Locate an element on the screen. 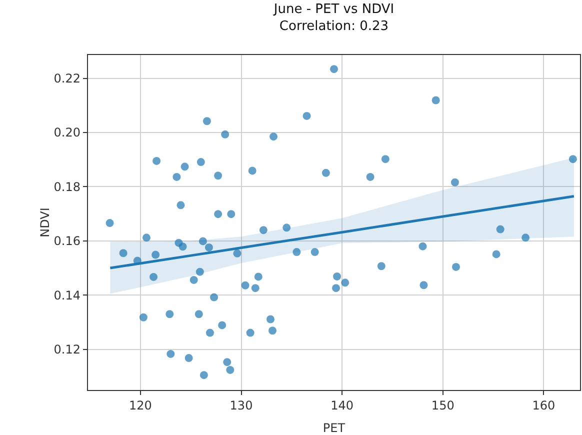  x-axis-title: PET is located at coordinates (334, 428).